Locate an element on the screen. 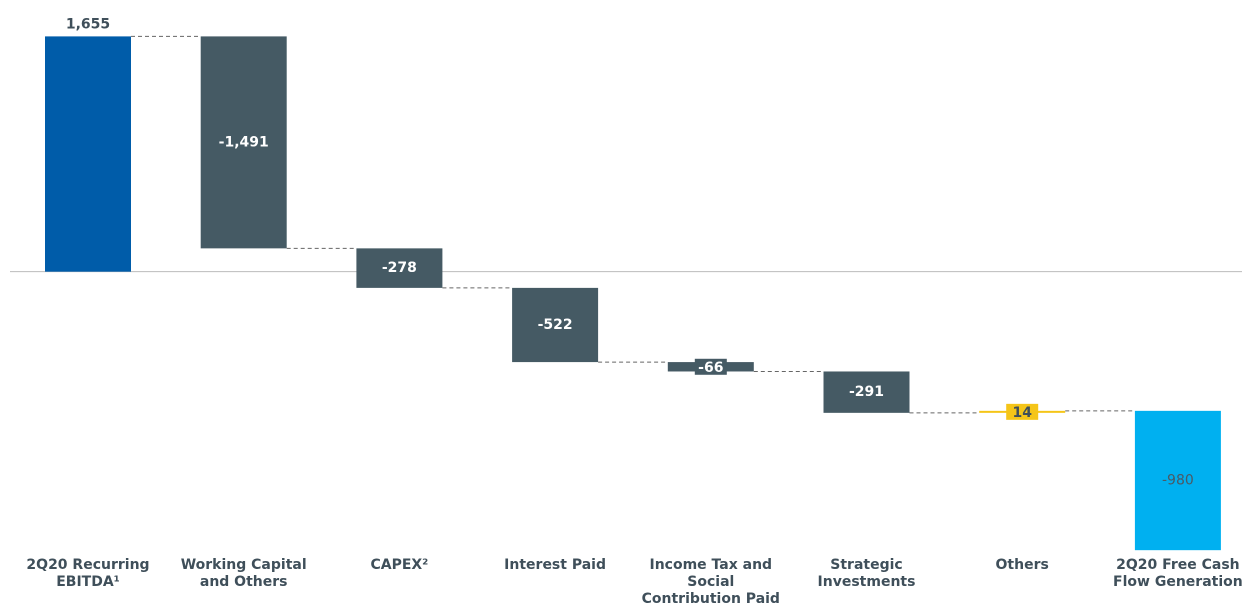  x-tick-label: Income Tax and Social Contribution Paid is located at coordinates (710, 582).